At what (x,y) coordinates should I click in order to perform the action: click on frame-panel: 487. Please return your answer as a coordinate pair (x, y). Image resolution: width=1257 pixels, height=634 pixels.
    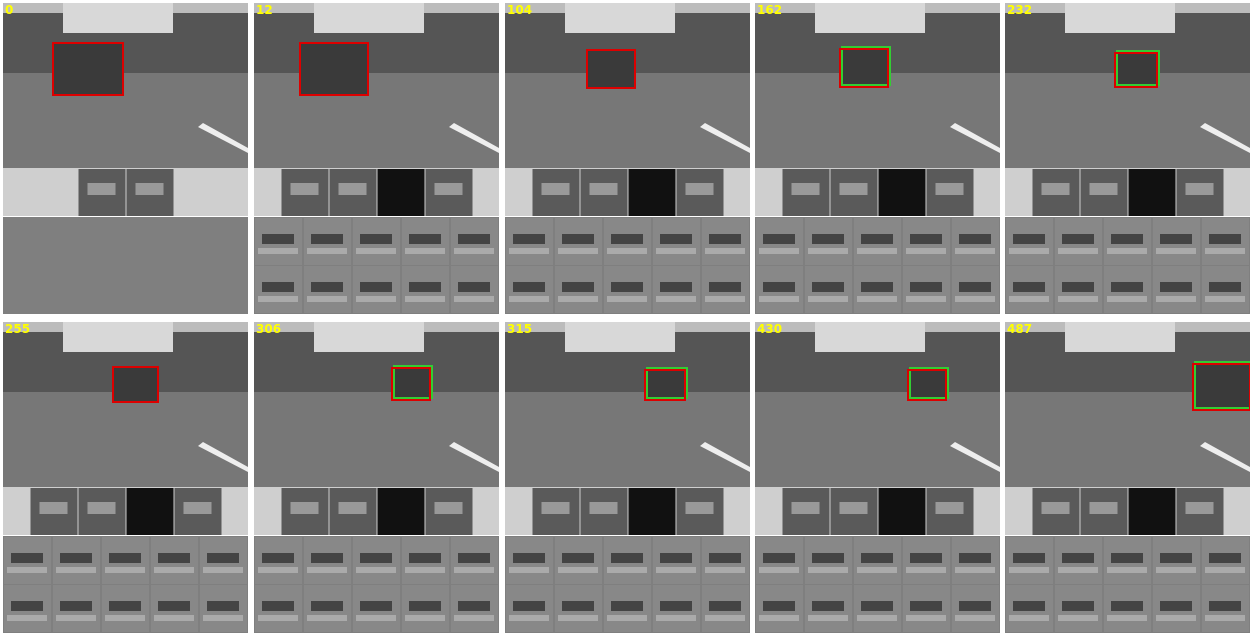
    Looking at the image, I should click on (1127, 477).